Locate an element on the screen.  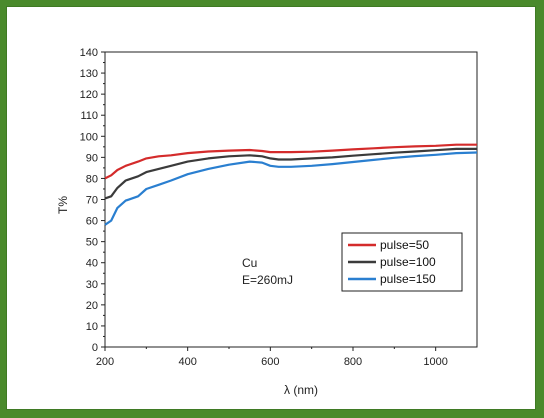
y-tick-label: 140 is located at coordinates (89, 53).